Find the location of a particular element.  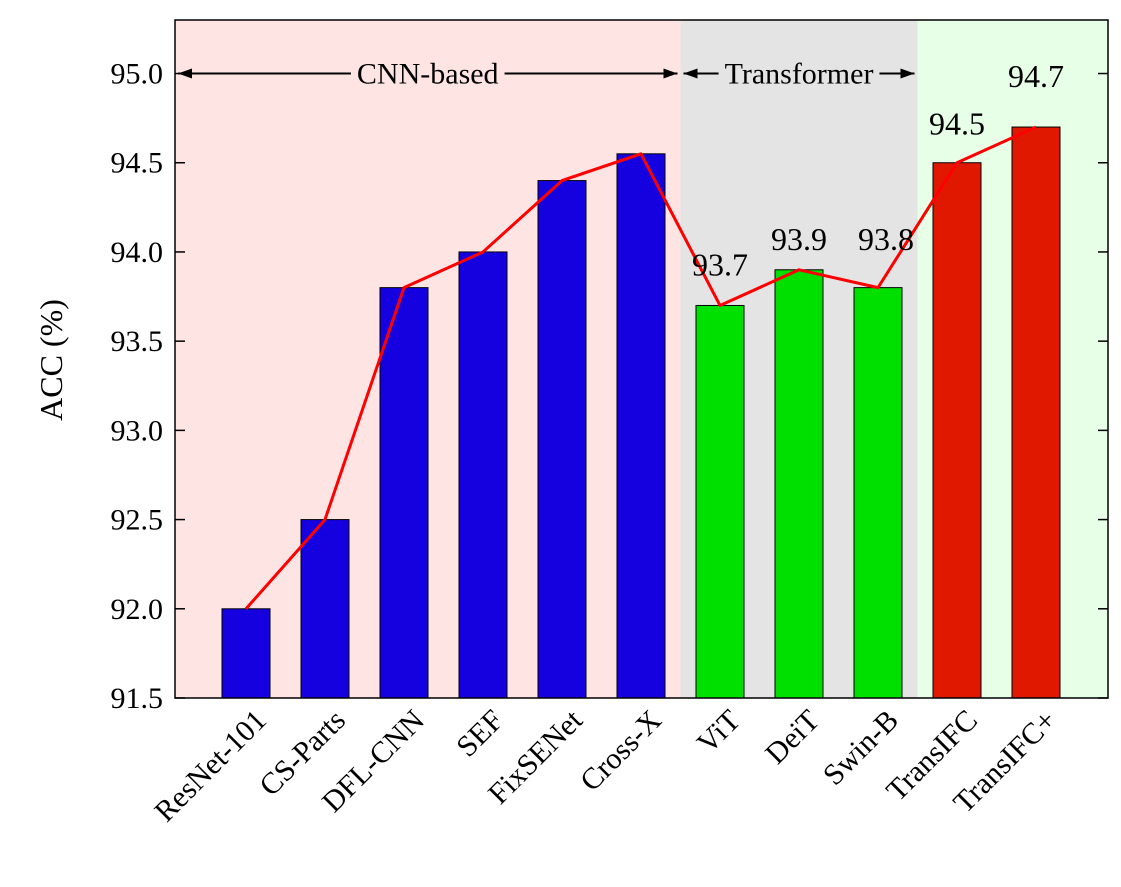

y-tick-label: 91.5 is located at coordinates (137, 698).